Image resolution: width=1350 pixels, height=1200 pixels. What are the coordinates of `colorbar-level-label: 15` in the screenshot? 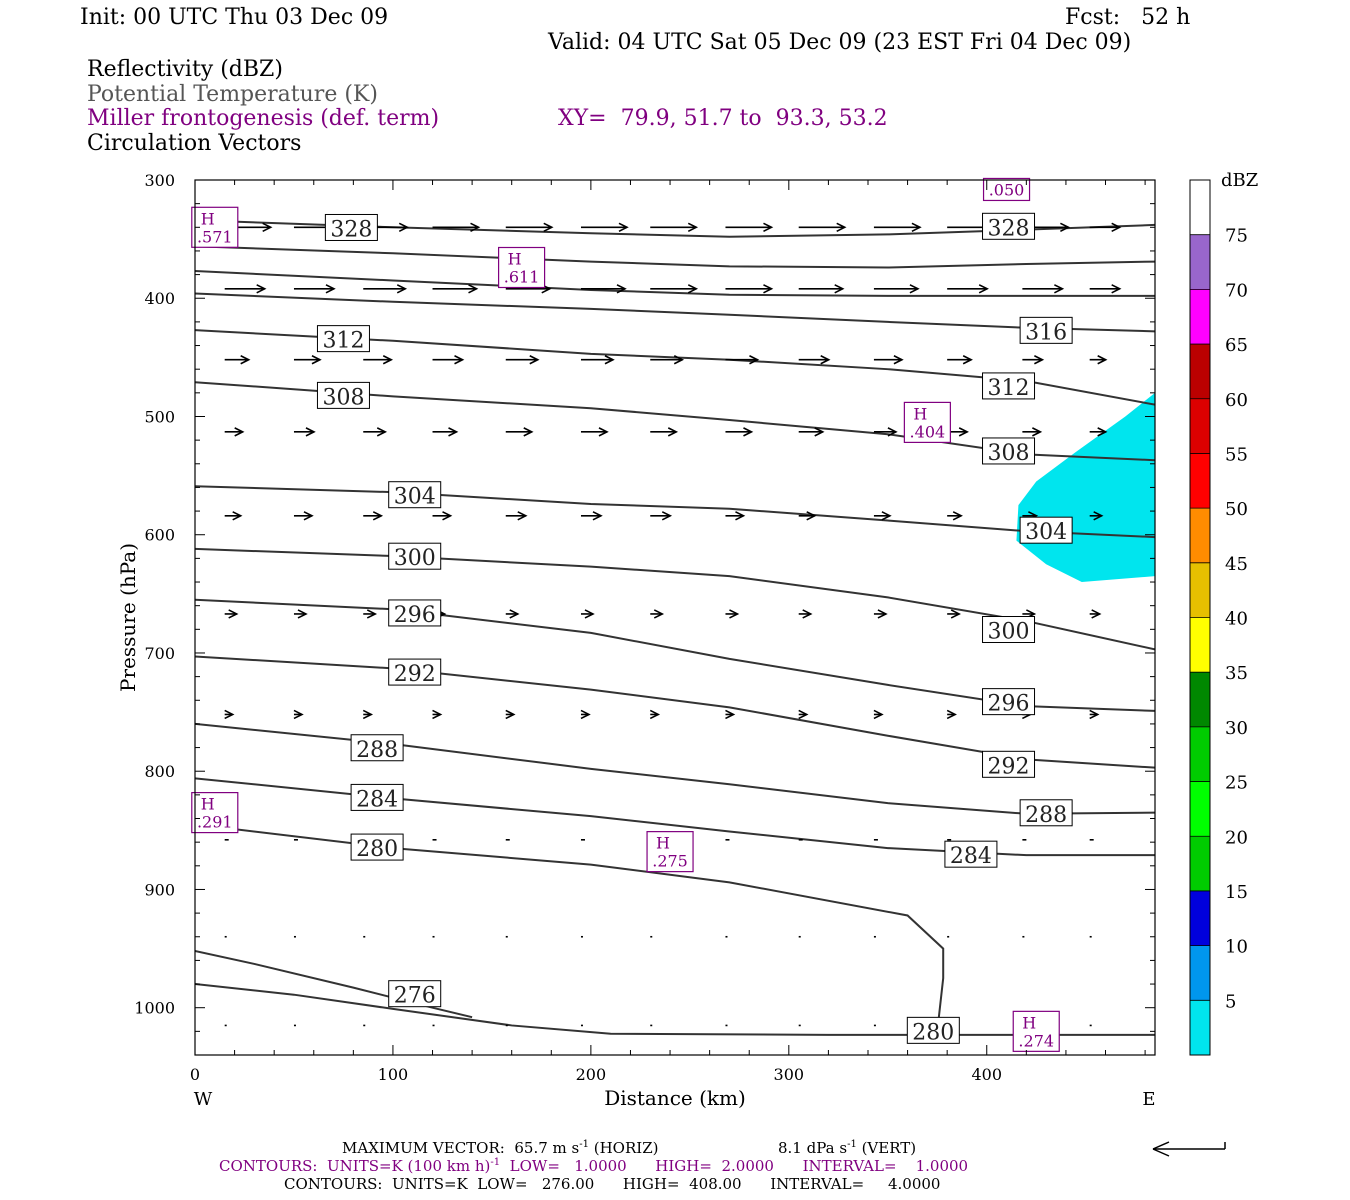 It's located at (1236, 892).